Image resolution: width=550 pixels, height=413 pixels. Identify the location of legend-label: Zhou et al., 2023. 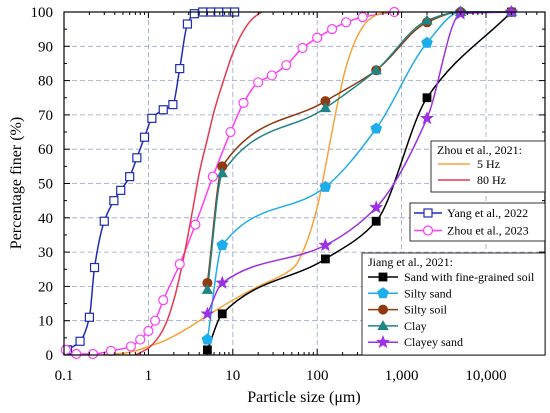
(488, 231).